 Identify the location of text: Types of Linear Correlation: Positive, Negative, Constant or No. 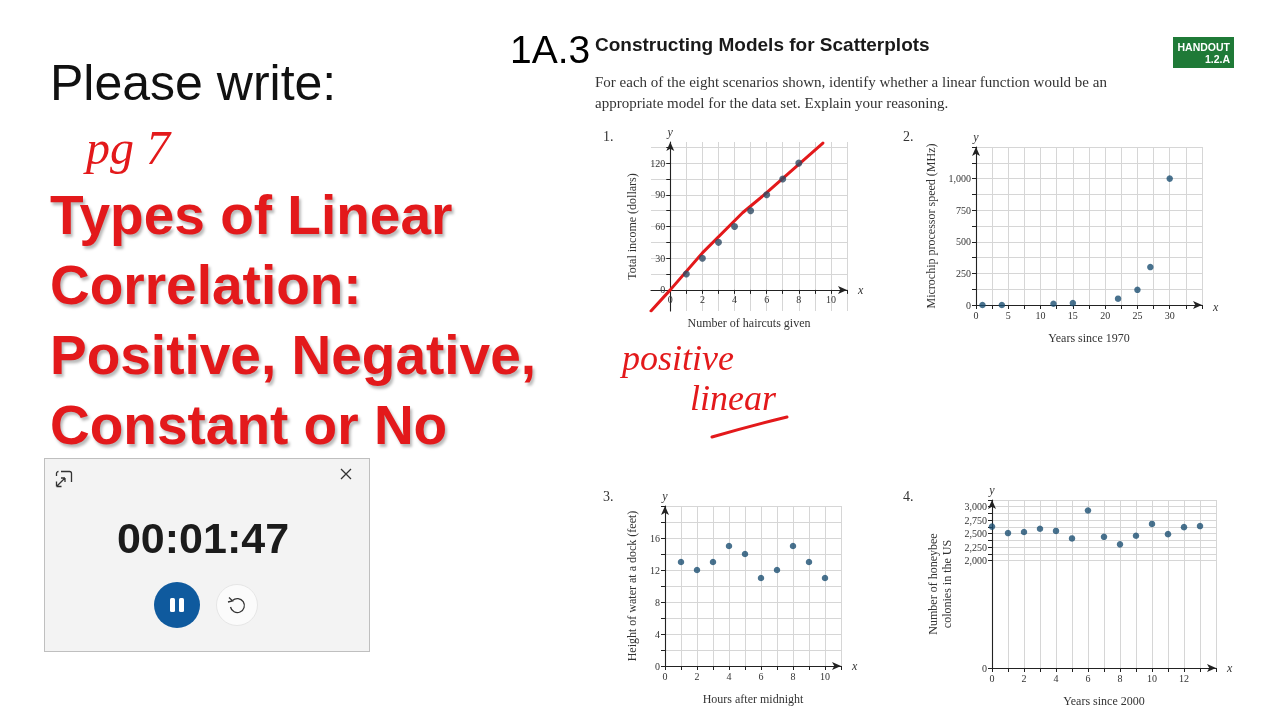
(294, 320).